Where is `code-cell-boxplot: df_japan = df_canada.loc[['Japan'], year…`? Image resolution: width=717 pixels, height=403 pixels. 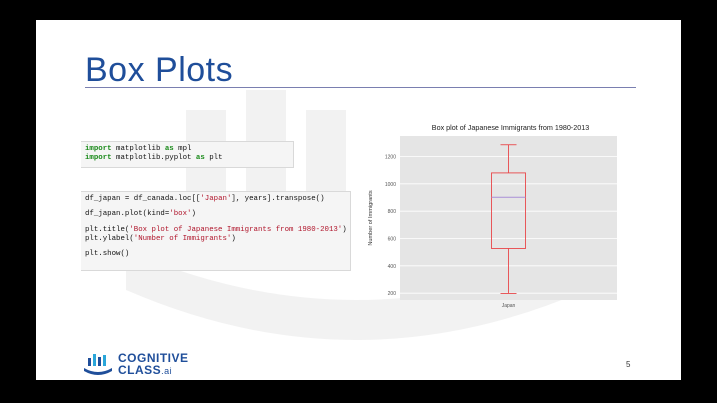
code-cell-boxplot: df_japan = df_canada.loc[['Japan'], year… is located at coordinates (216, 231).